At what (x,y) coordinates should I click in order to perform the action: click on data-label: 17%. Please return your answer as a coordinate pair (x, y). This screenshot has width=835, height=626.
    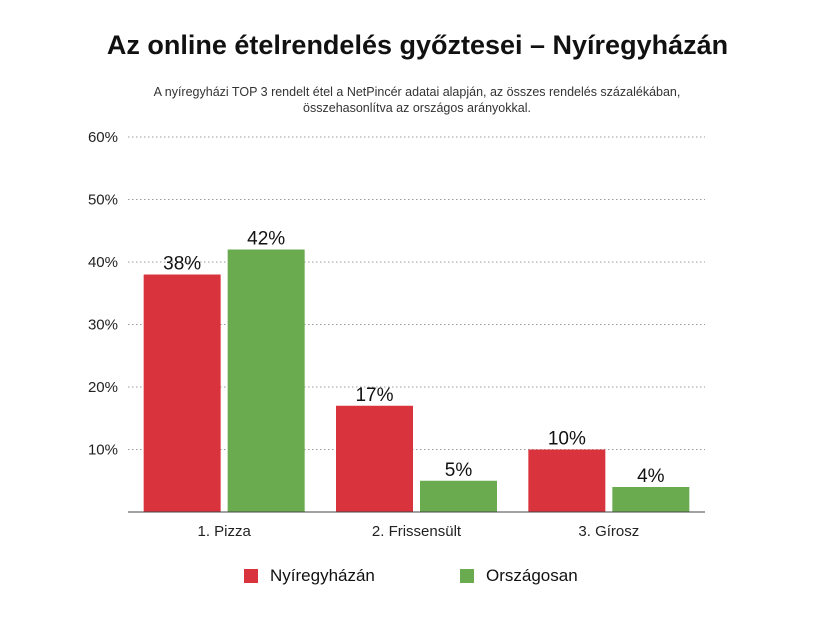
    Looking at the image, I should click on (374, 395).